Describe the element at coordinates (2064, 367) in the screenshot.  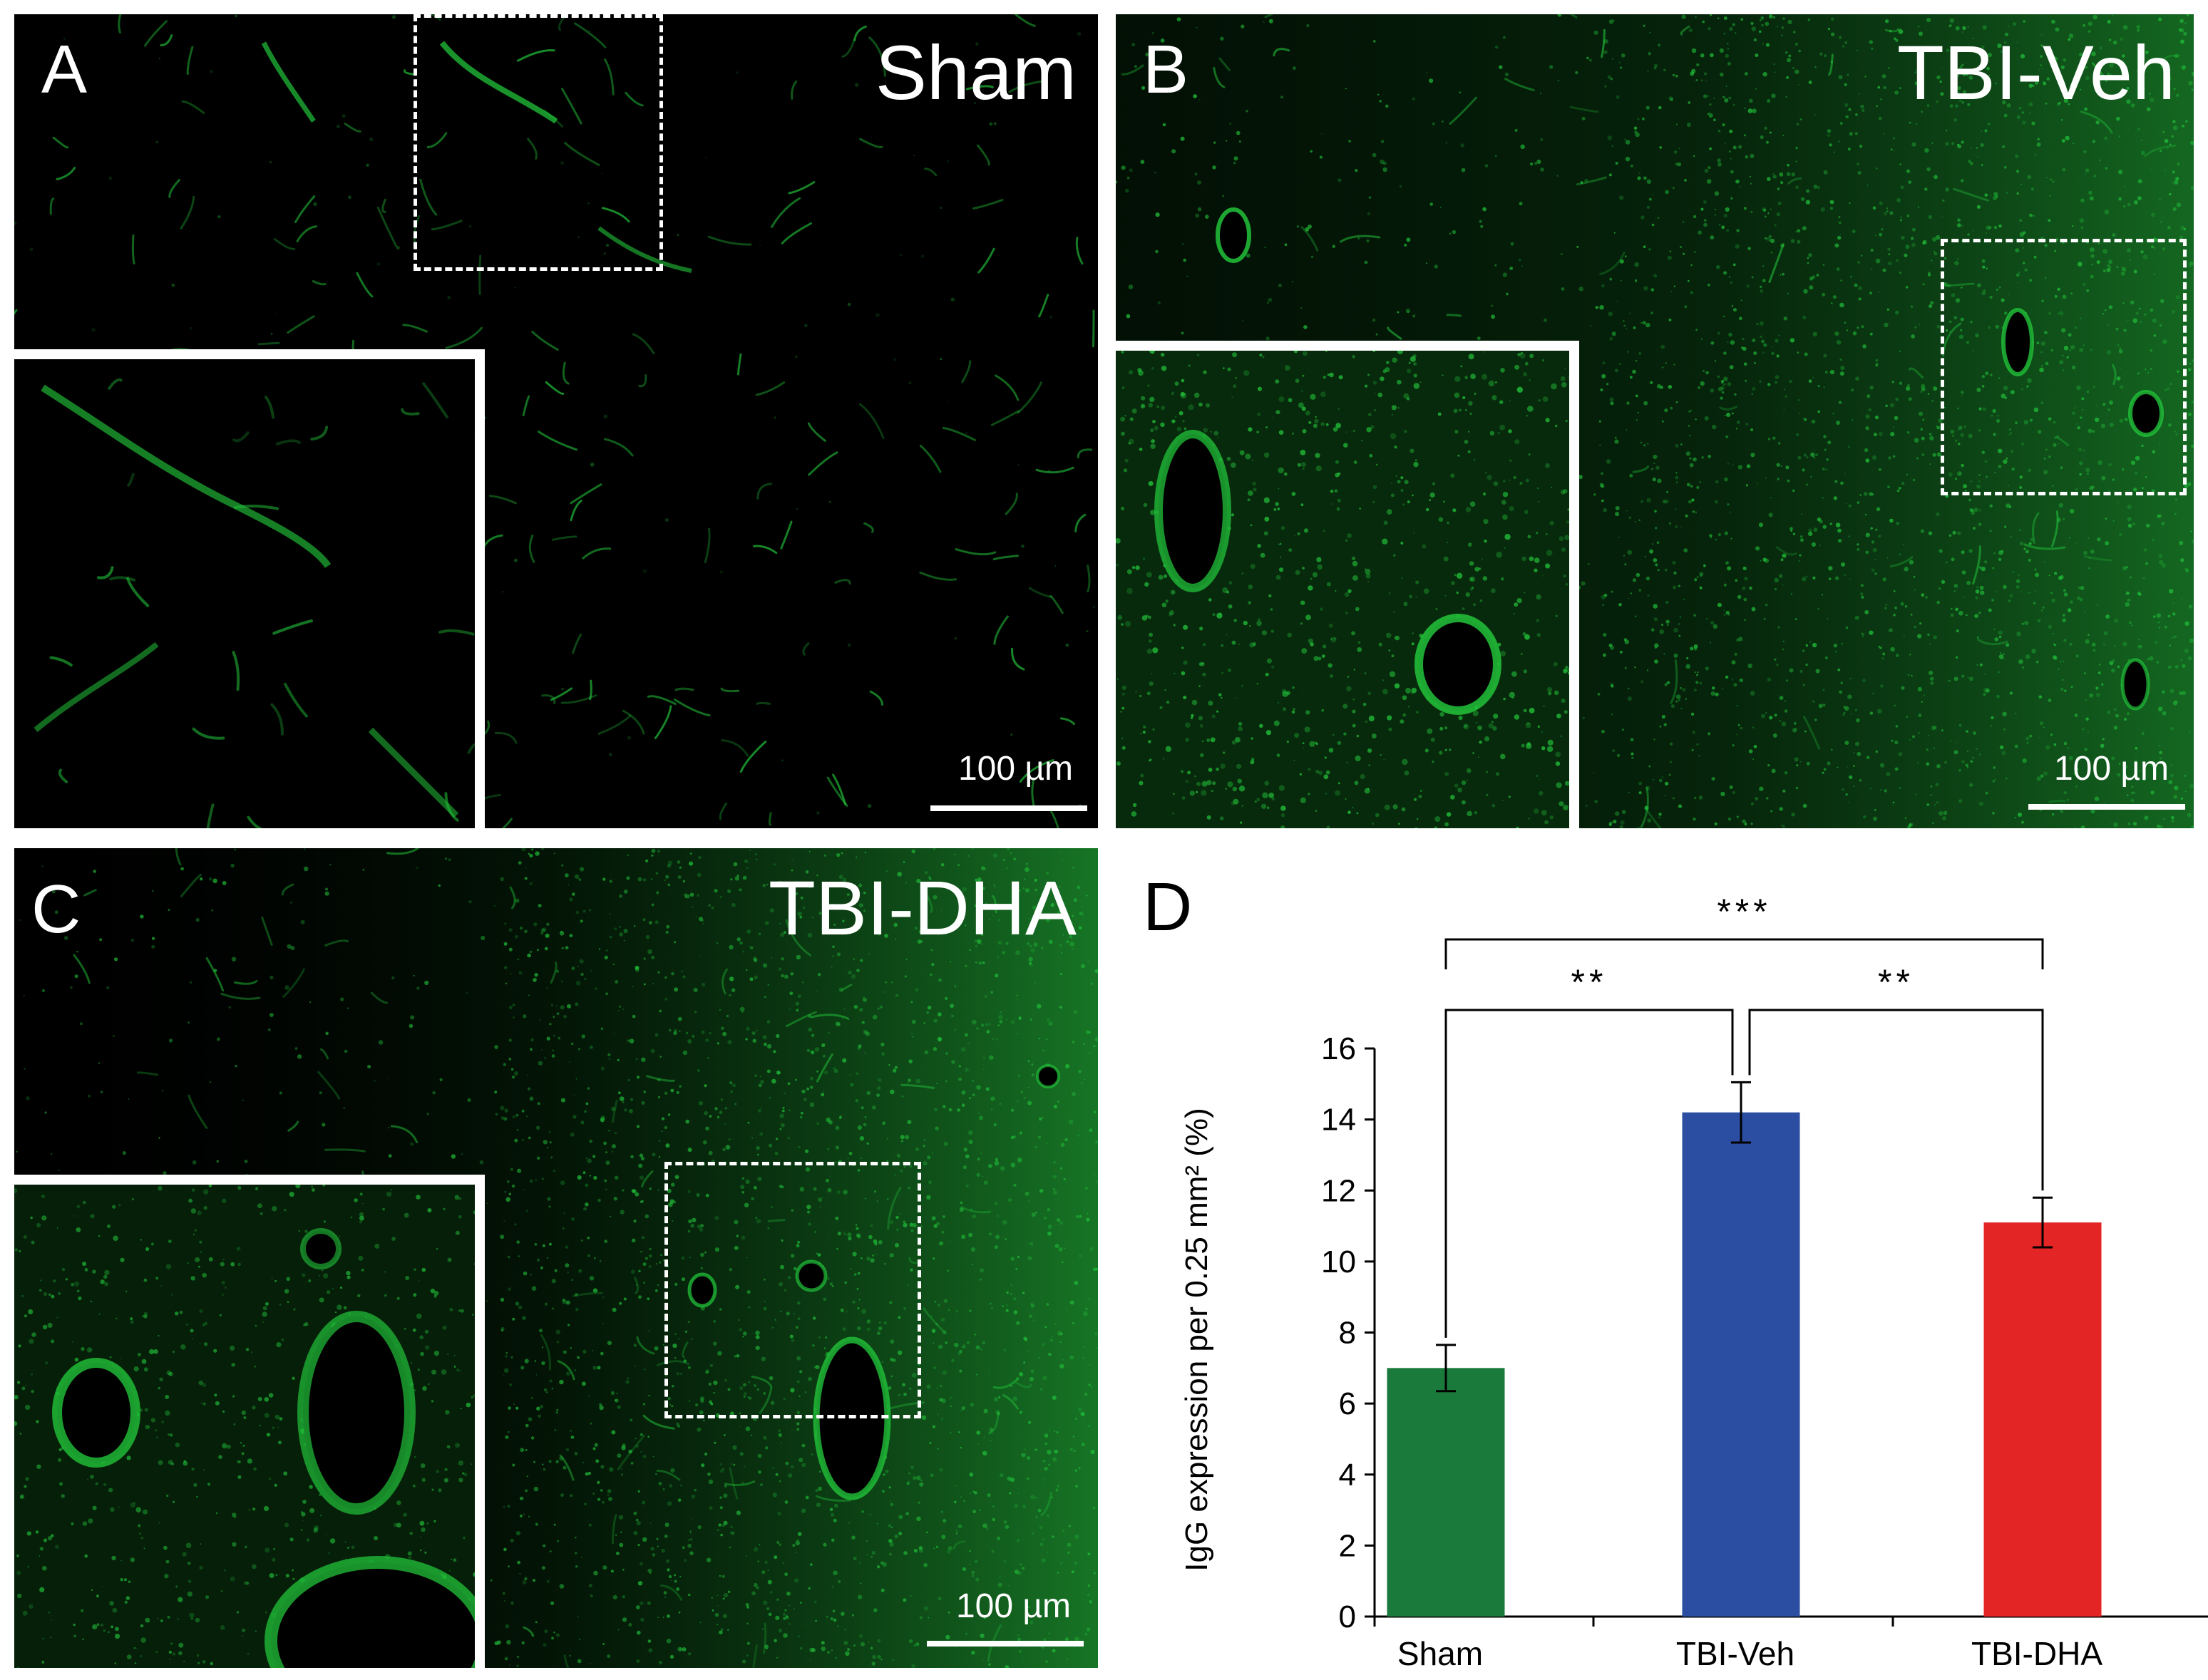
I see `panel-b-roi-box` at that location.